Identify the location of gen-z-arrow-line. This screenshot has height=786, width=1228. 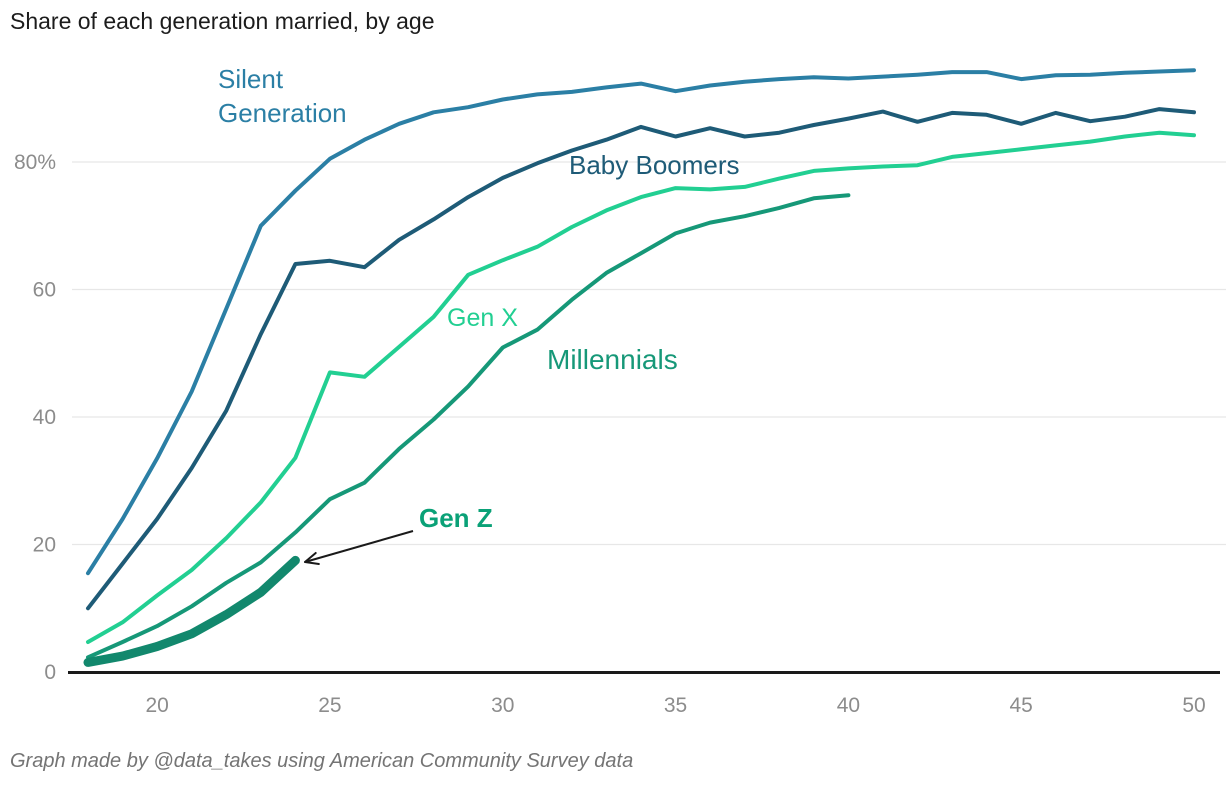
(359, 546).